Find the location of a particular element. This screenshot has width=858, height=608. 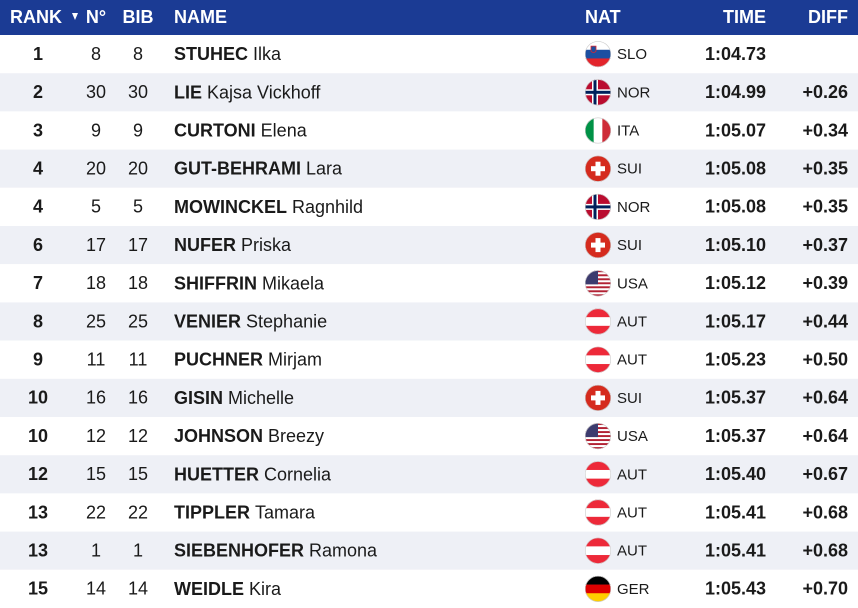

bib: 20 is located at coordinates (138, 168).